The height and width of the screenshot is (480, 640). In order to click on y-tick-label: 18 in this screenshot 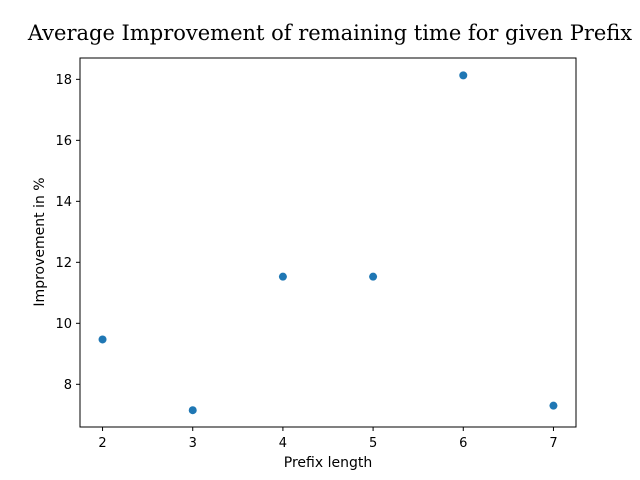, I will do `click(63, 80)`.